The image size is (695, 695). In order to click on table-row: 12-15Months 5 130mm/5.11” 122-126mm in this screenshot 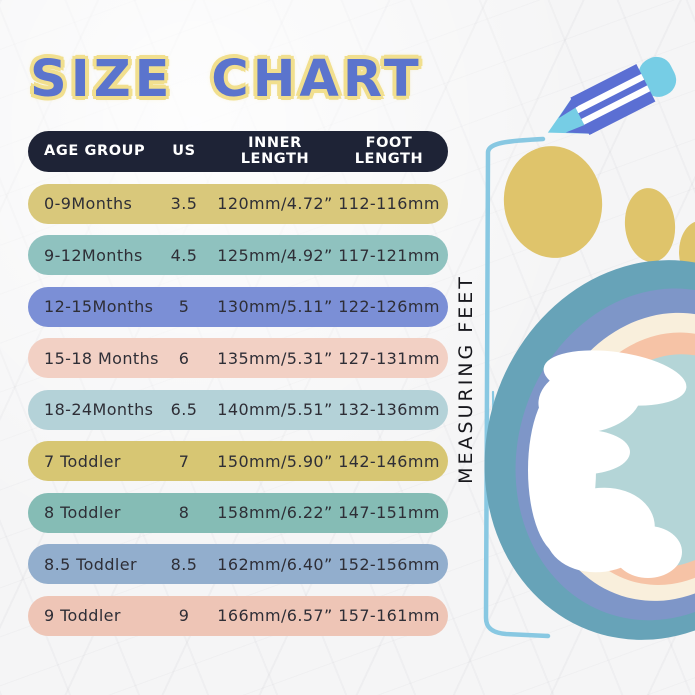, I will do `click(238, 306)`.